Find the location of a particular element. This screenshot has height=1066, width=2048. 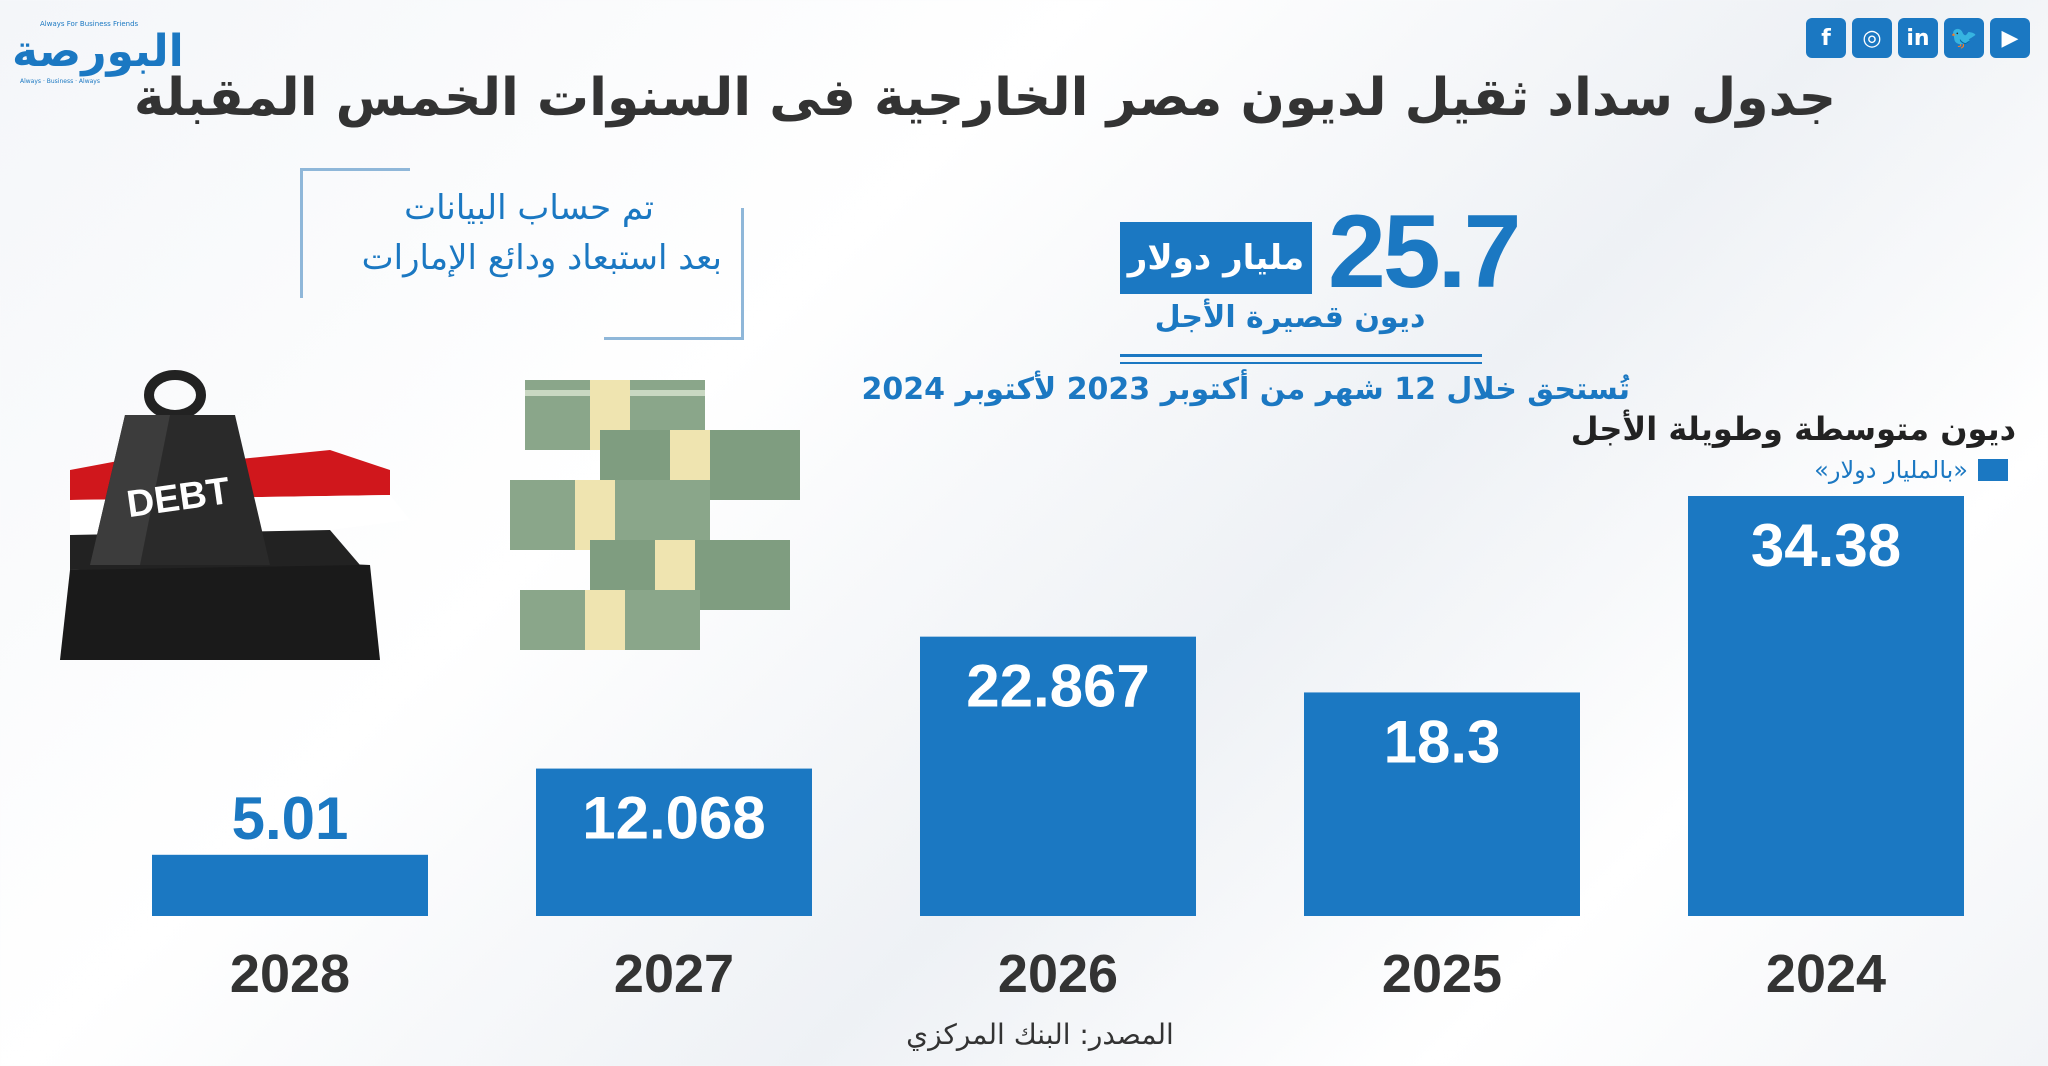

twitter-icon: 🐦 is located at coordinates (1964, 38).